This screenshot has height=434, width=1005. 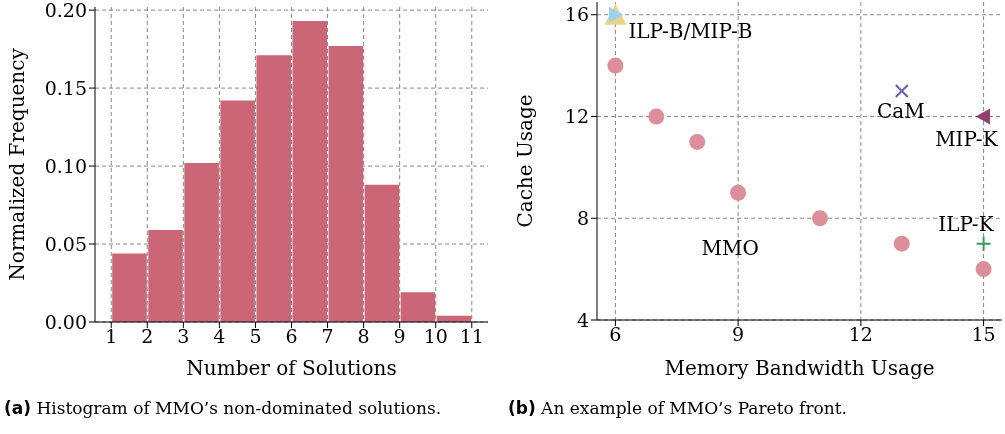 I want to click on x-tick-label: 8, so click(x=363, y=336).